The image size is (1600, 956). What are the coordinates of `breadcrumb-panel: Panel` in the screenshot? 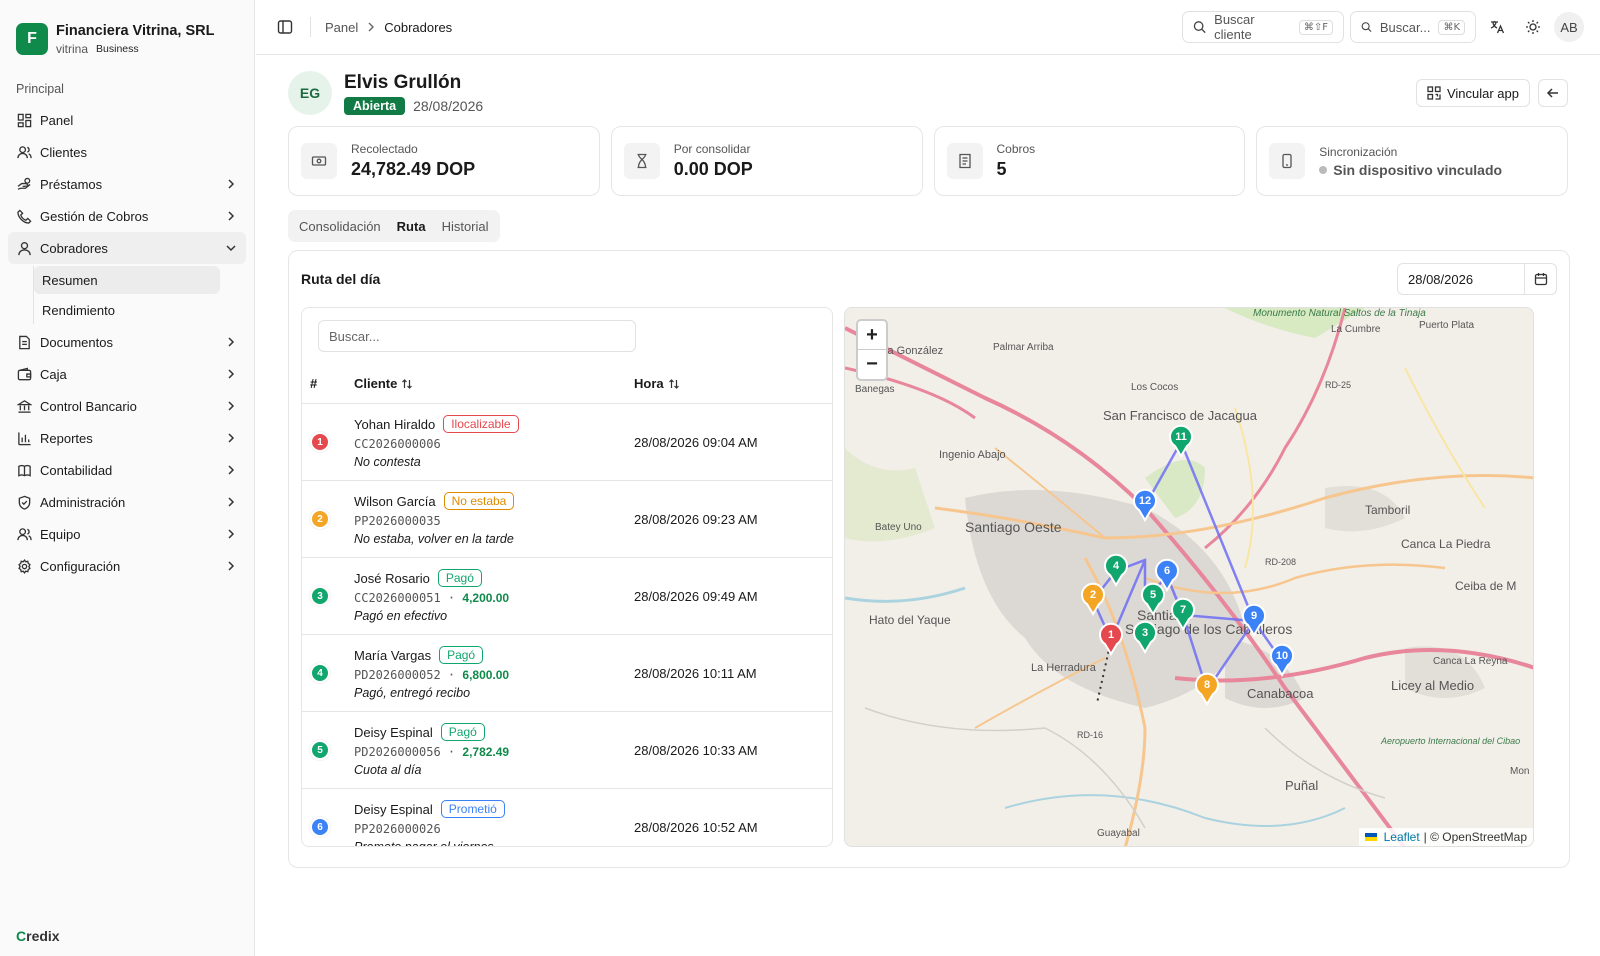 It's located at (342, 27).